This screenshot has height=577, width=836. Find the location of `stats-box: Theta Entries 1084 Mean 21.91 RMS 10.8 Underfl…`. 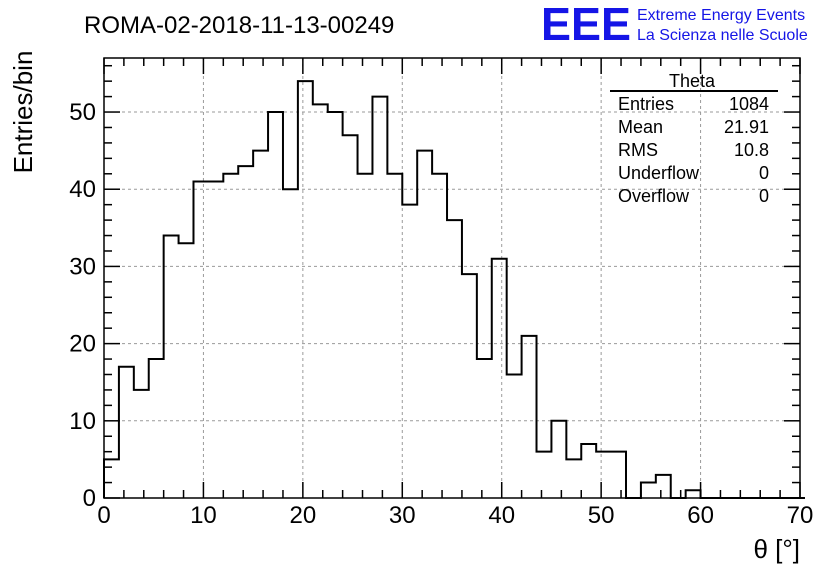

stats-box: Theta Entries 1084 Mean 21.91 RMS 10.8 Underfl… is located at coordinates (694, 138).